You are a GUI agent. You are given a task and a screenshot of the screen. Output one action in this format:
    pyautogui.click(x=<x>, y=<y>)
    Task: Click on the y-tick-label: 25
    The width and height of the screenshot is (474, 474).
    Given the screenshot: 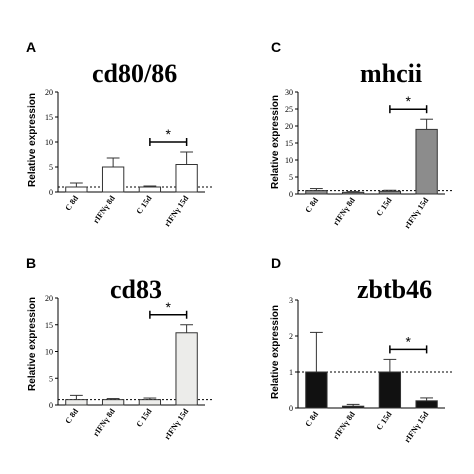 What is the action you would take?
    pyautogui.click(x=289, y=109)
    